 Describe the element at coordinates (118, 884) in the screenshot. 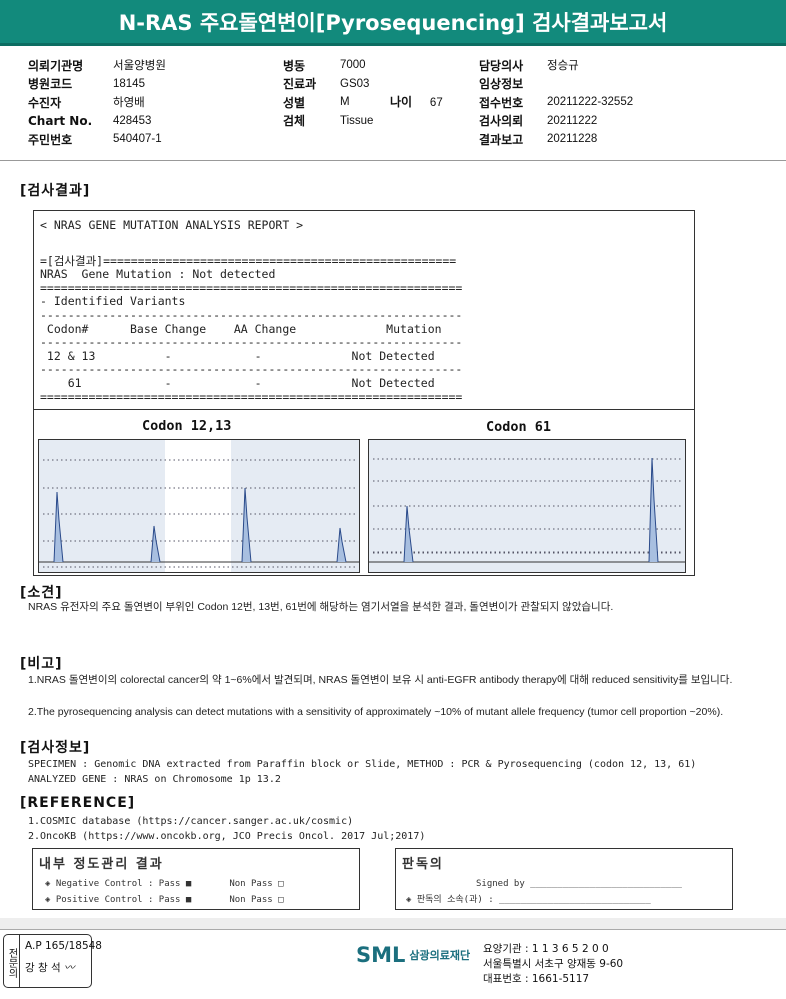

I see `qc-label: ◈ Negative Control : Pass ■` at that location.